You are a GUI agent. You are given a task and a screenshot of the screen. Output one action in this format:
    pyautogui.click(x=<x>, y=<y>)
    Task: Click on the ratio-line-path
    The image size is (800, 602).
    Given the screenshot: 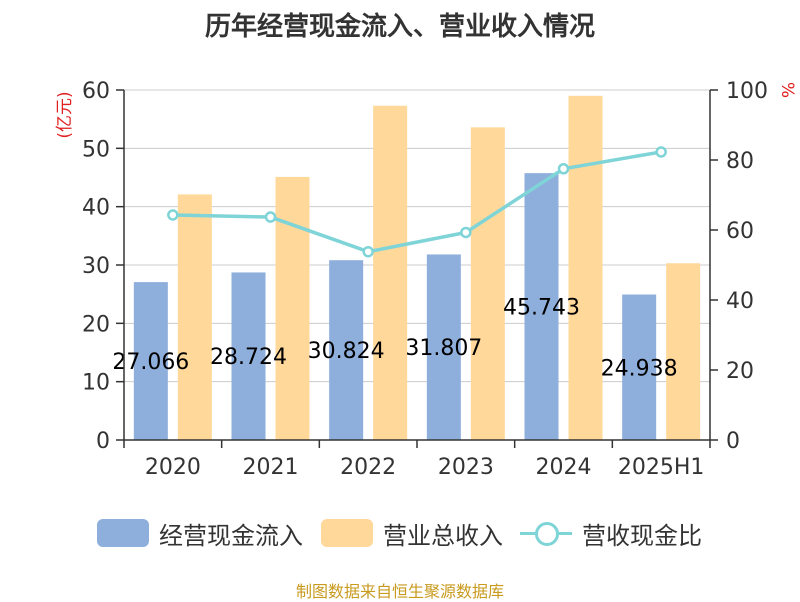 What is the action you would take?
    pyautogui.click(x=417, y=202)
    